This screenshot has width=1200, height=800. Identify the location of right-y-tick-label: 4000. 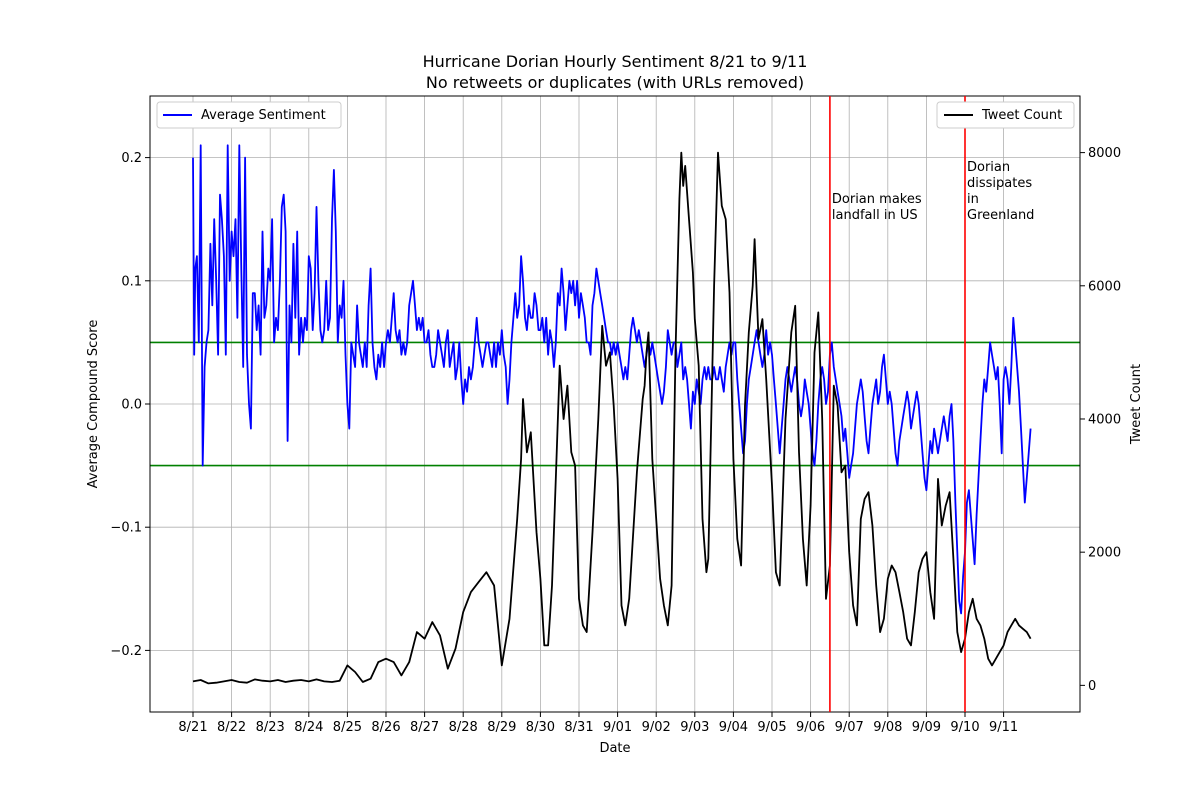
(1104, 419).